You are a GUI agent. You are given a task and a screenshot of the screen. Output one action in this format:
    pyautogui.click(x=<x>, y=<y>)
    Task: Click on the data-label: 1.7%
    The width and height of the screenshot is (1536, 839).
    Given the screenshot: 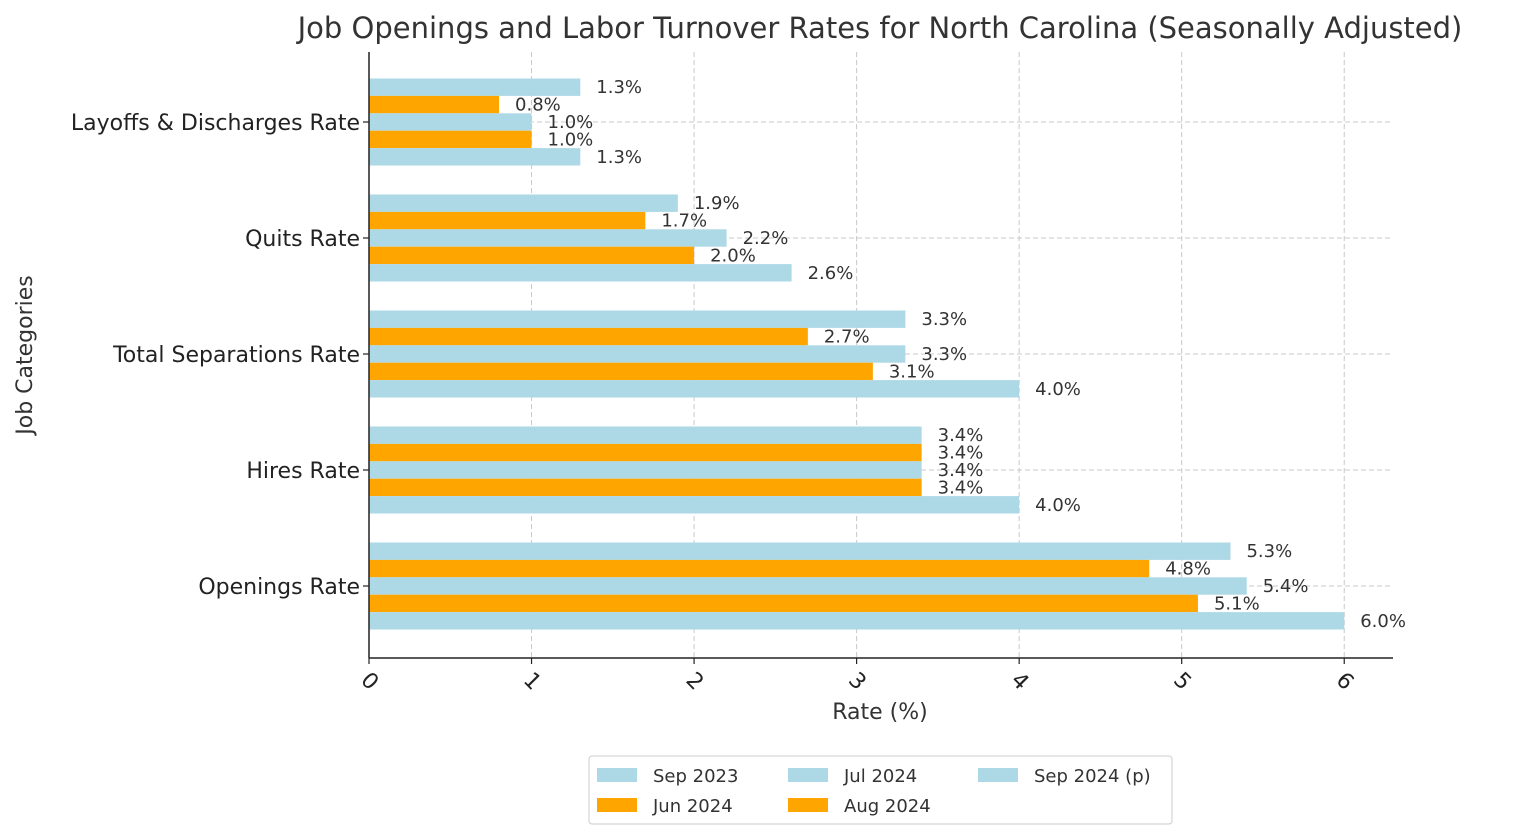 What is the action you would take?
    pyautogui.click(x=684, y=221)
    